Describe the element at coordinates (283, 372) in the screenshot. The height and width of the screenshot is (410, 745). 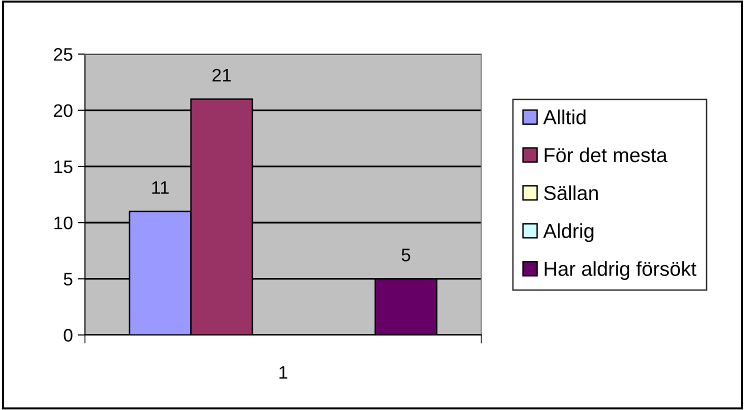
I see `x-tick-label: 1` at that location.